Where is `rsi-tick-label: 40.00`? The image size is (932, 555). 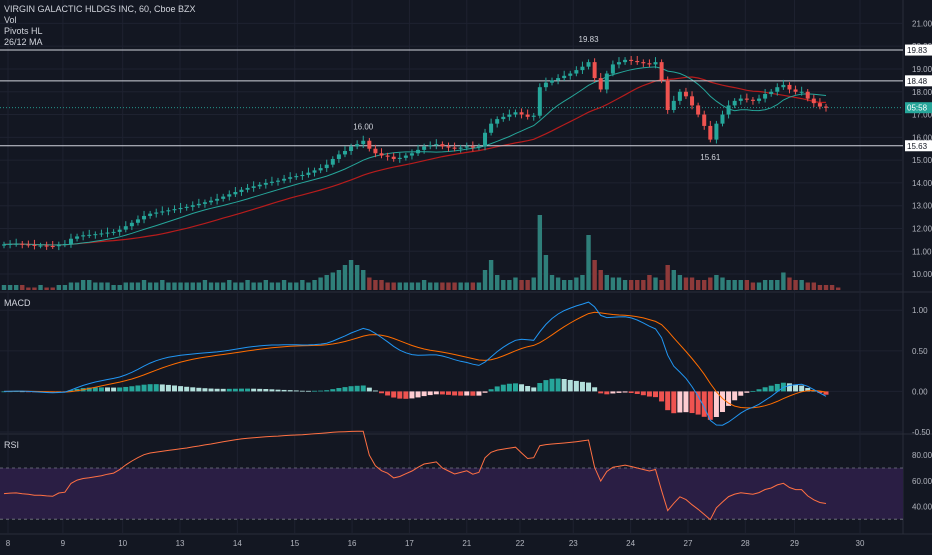 rsi-tick-label: 40.00 is located at coordinates (922, 506).